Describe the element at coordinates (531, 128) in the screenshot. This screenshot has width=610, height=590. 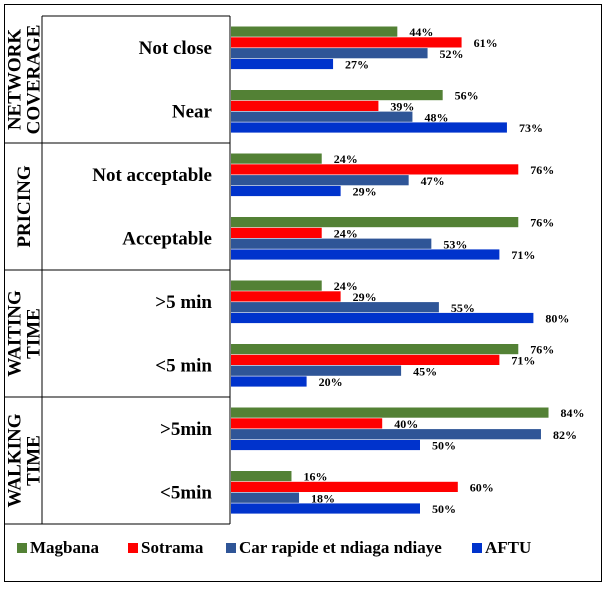
I see `data-label: 73%` at that location.